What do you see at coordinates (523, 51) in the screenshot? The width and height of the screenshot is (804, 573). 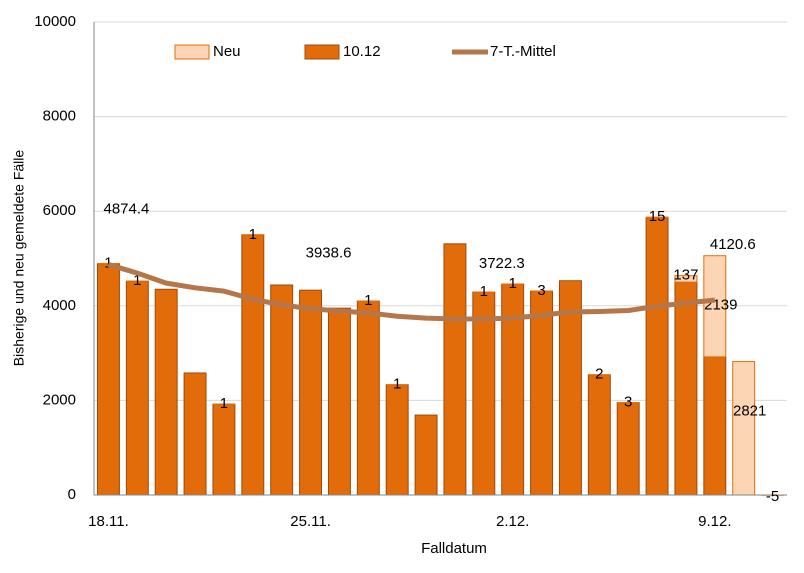 I see `legend-label: 7-T.-Mittel` at bounding box center [523, 51].